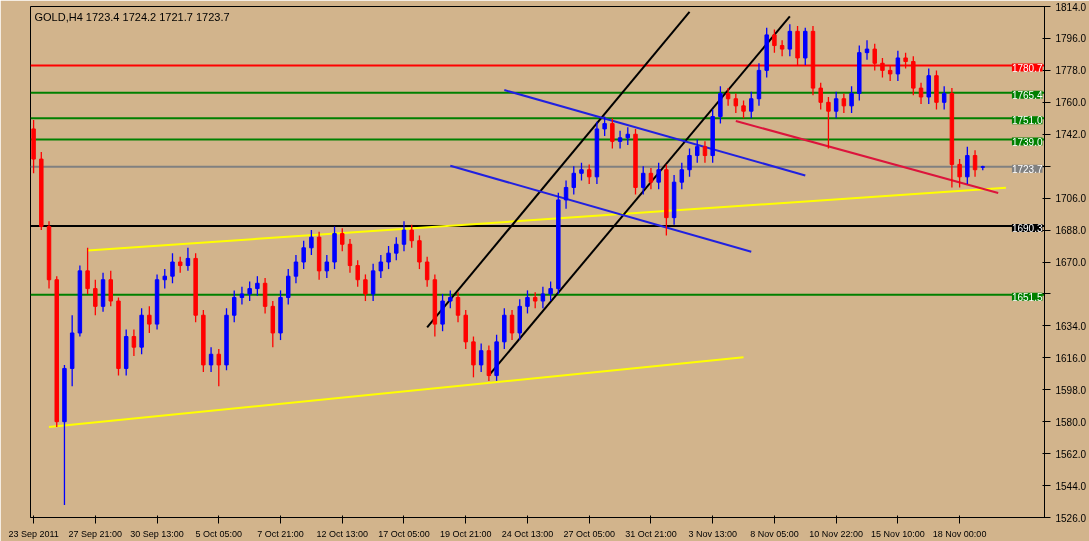  What do you see at coordinates (1071, 390) in the screenshot?
I see `y-tick-label: 1598.0` at bounding box center [1071, 390].